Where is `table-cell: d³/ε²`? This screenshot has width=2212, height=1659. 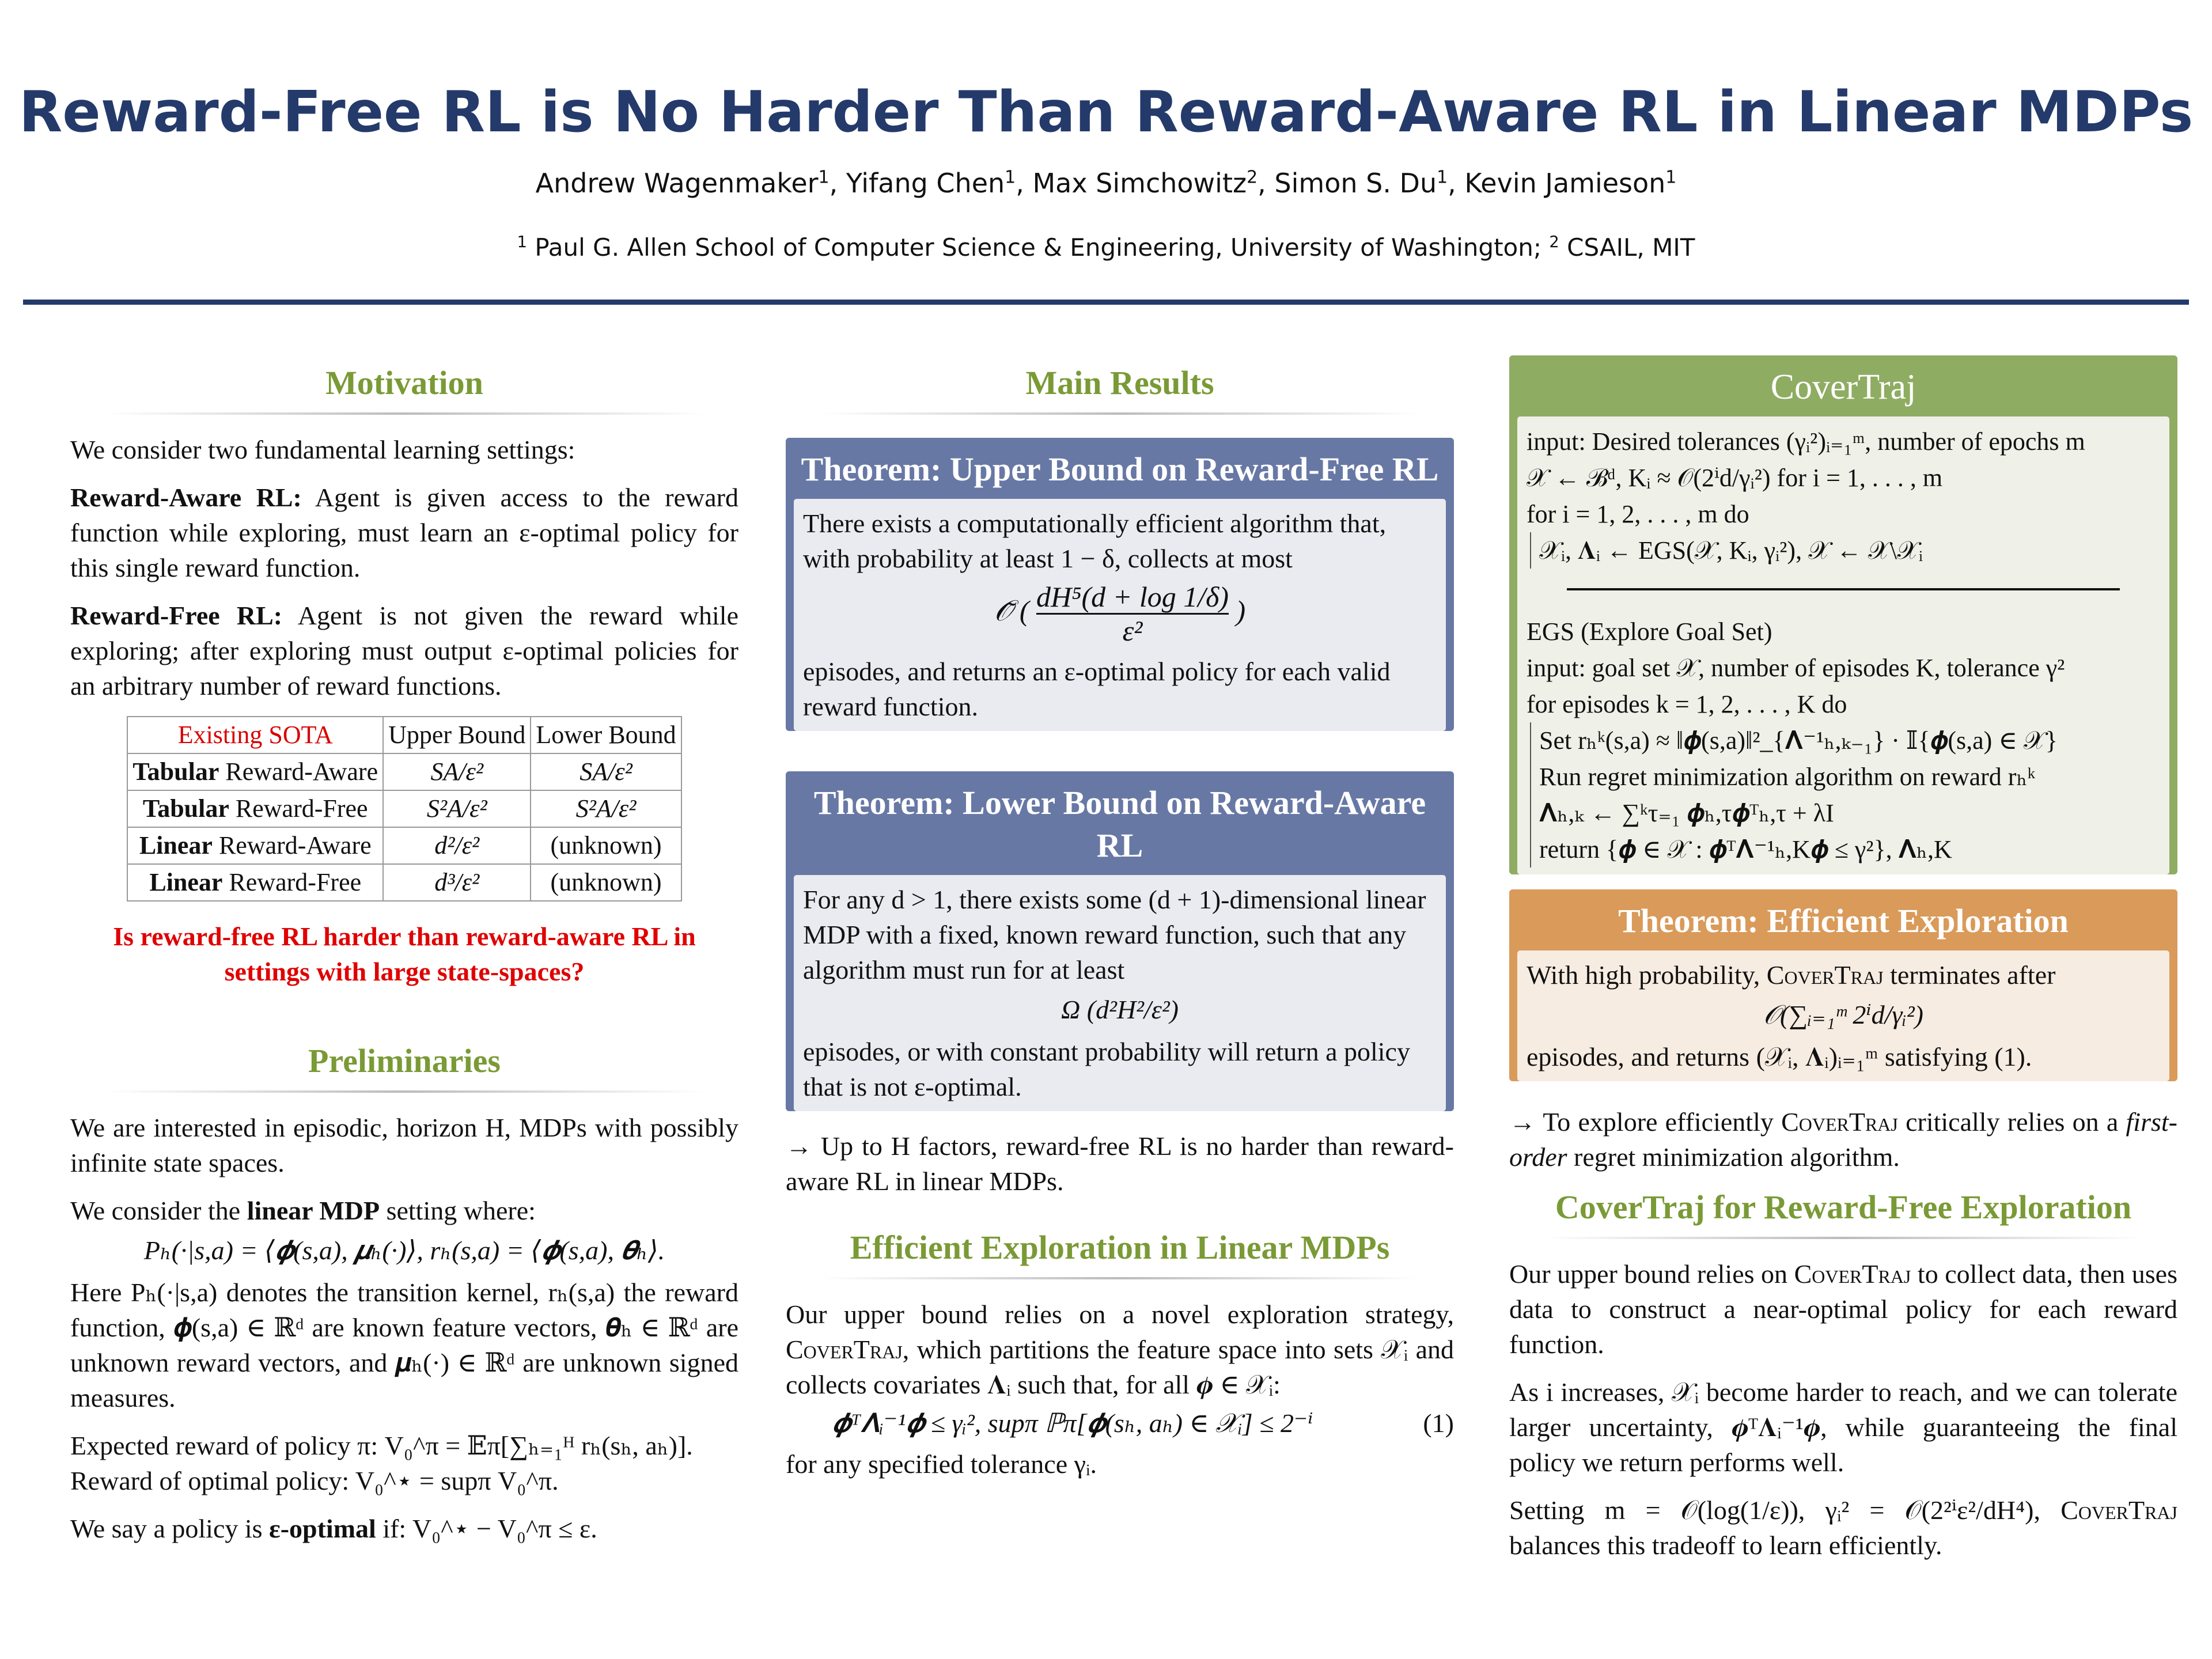
table-cell: d³/ε² is located at coordinates (457, 882).